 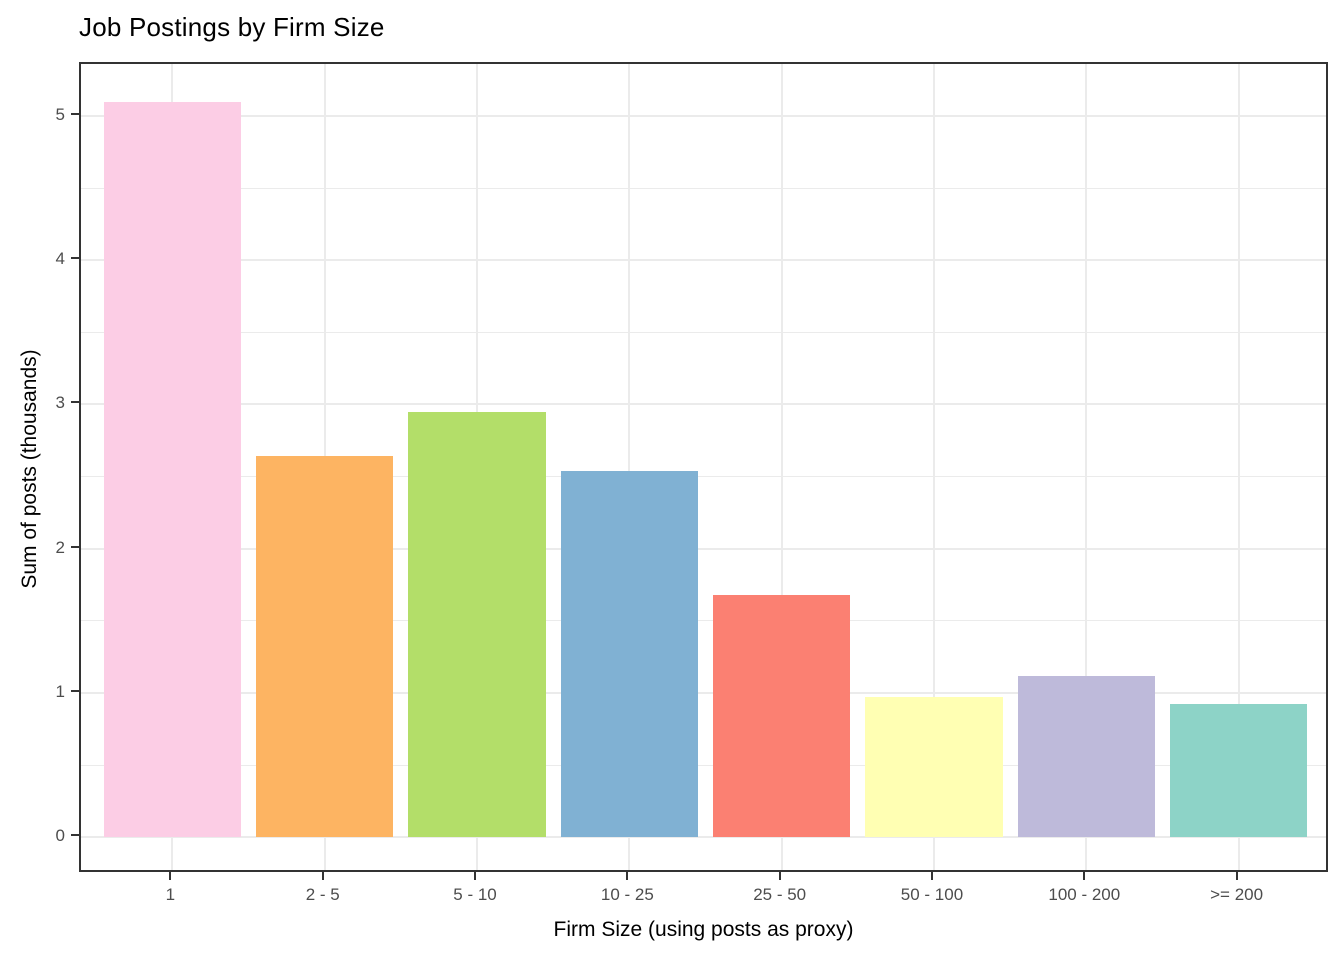 What do you see at coordinates (60, 836) in the screenshot?
I see `y-tick-label: 0` at bounding box center [60, 836].